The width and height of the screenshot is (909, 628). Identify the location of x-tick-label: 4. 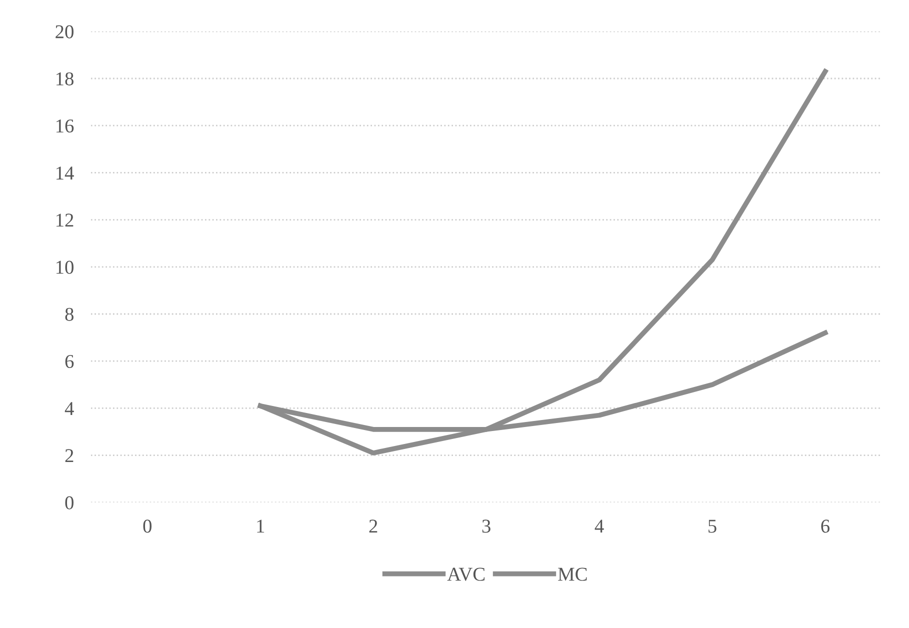
(599, 526).